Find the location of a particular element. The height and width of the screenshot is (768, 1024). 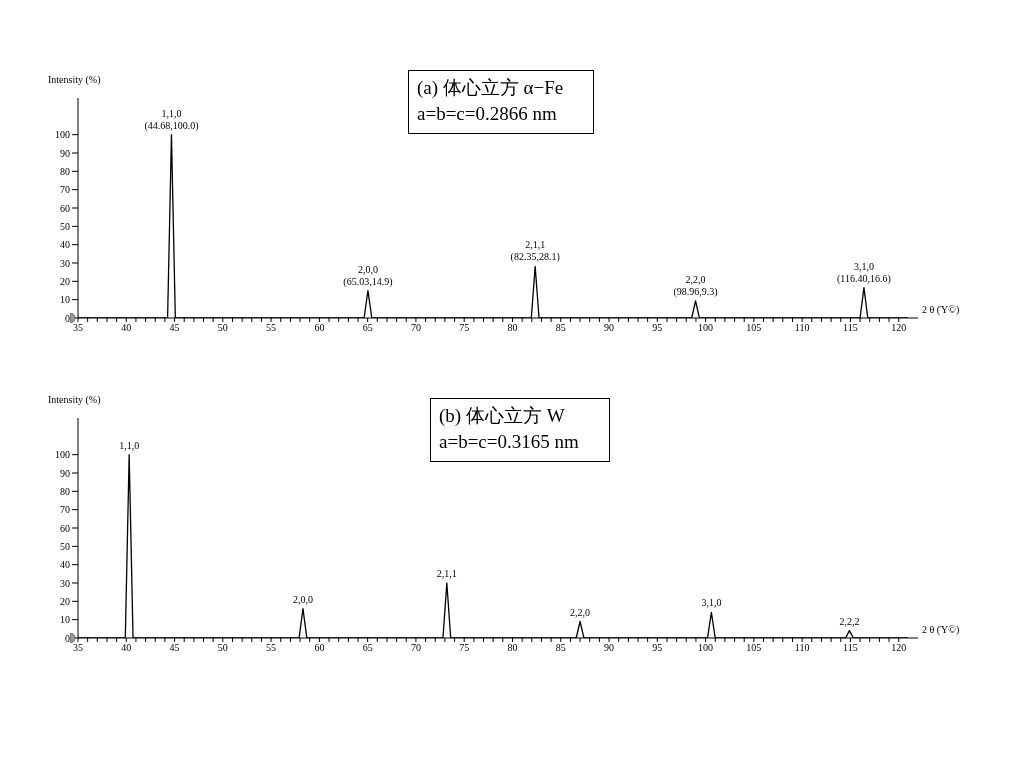

annotation: a=b=c=0.3165 nm is located at coordinates (509, 442).